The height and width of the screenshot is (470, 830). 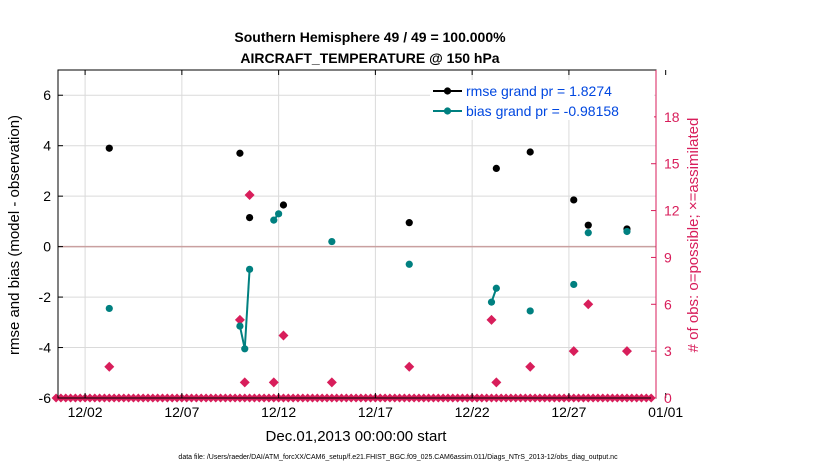 I want to click on y-left-tick-label: 2, so click(x=47, y=196).